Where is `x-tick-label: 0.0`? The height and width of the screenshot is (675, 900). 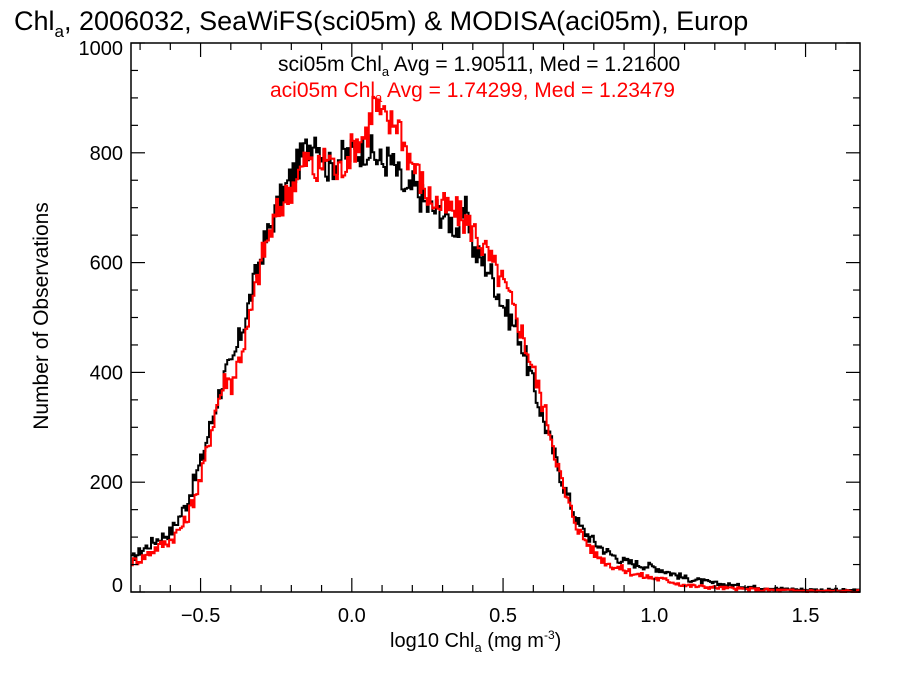
x-tick-label: 0.0 is located at coordinates (352, 616).